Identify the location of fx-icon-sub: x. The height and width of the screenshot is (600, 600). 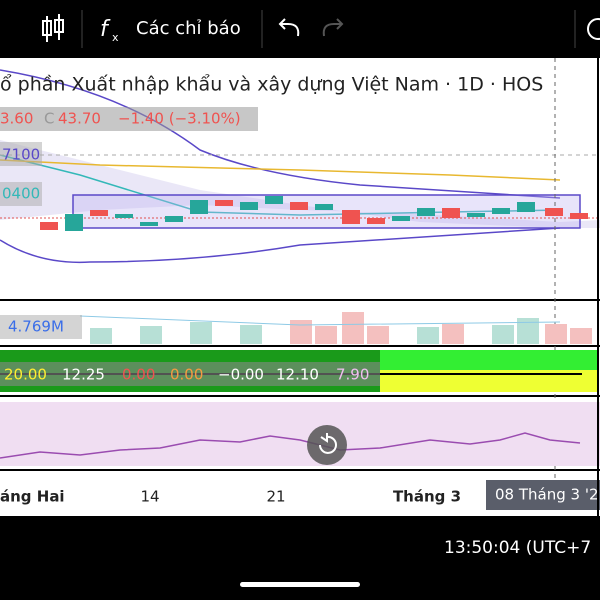
(115, 37).